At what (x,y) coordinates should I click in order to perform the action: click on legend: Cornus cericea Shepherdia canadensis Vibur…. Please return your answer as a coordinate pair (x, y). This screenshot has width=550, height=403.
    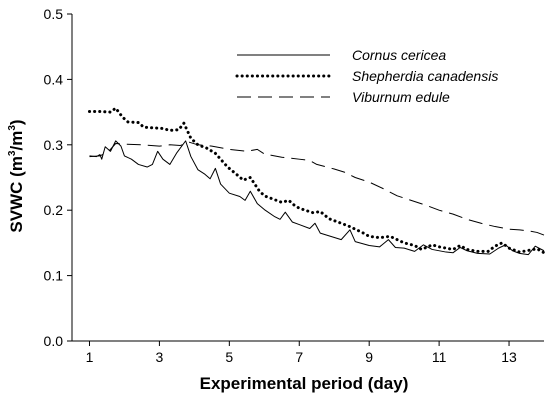
    Looking at the image, I should click on (366, 76).